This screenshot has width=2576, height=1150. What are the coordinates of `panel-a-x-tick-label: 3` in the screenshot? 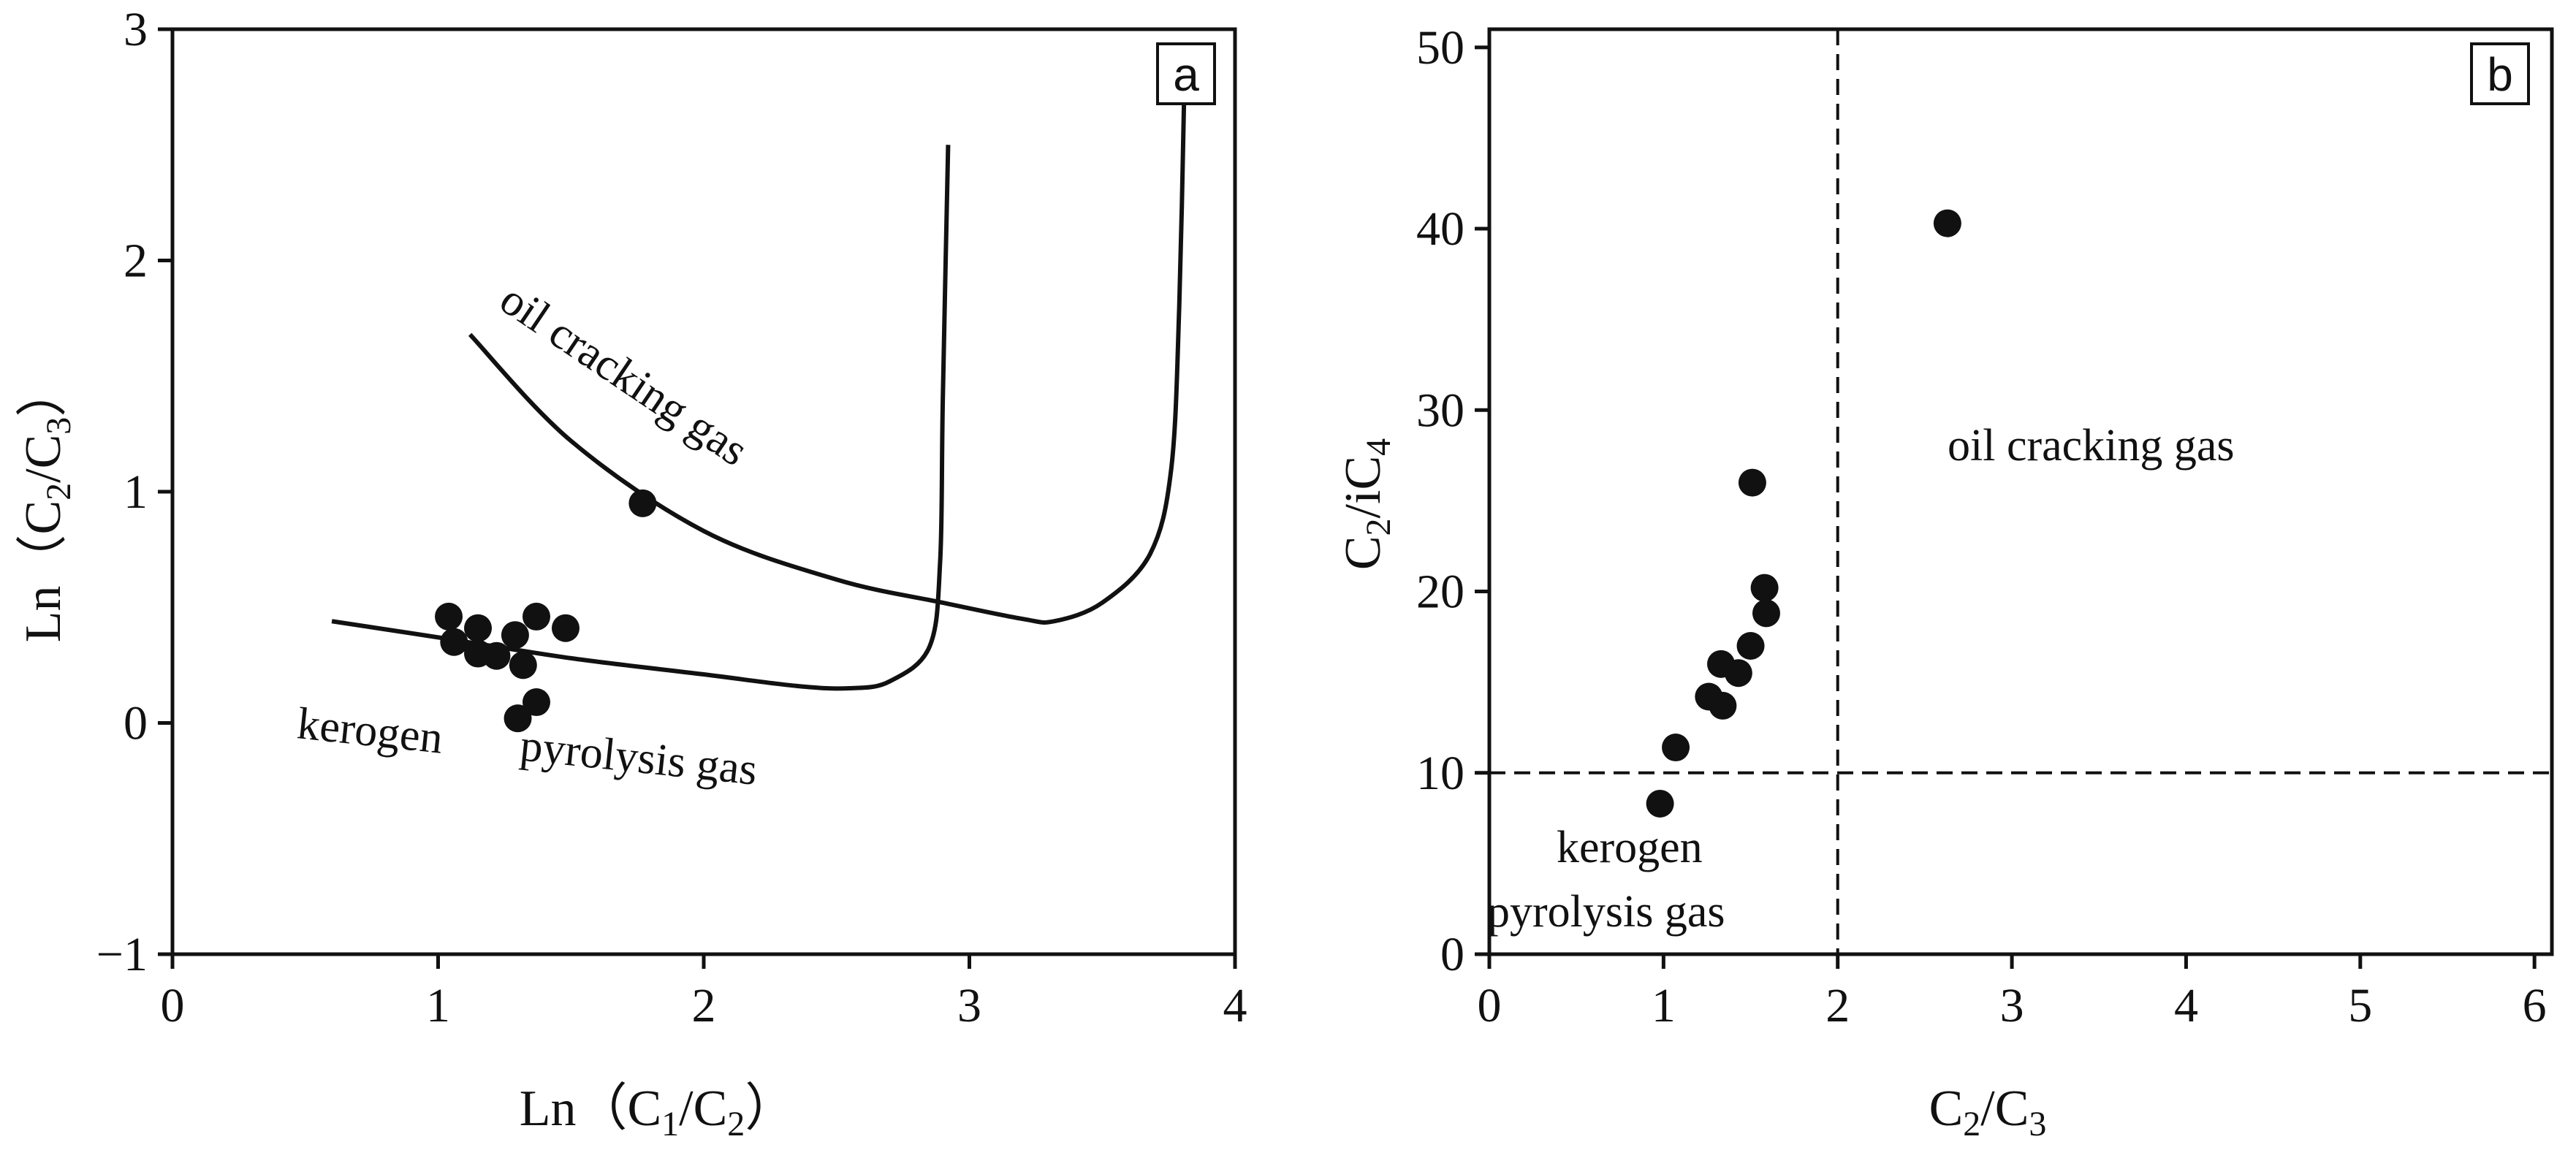 It's located at (969, 1005).